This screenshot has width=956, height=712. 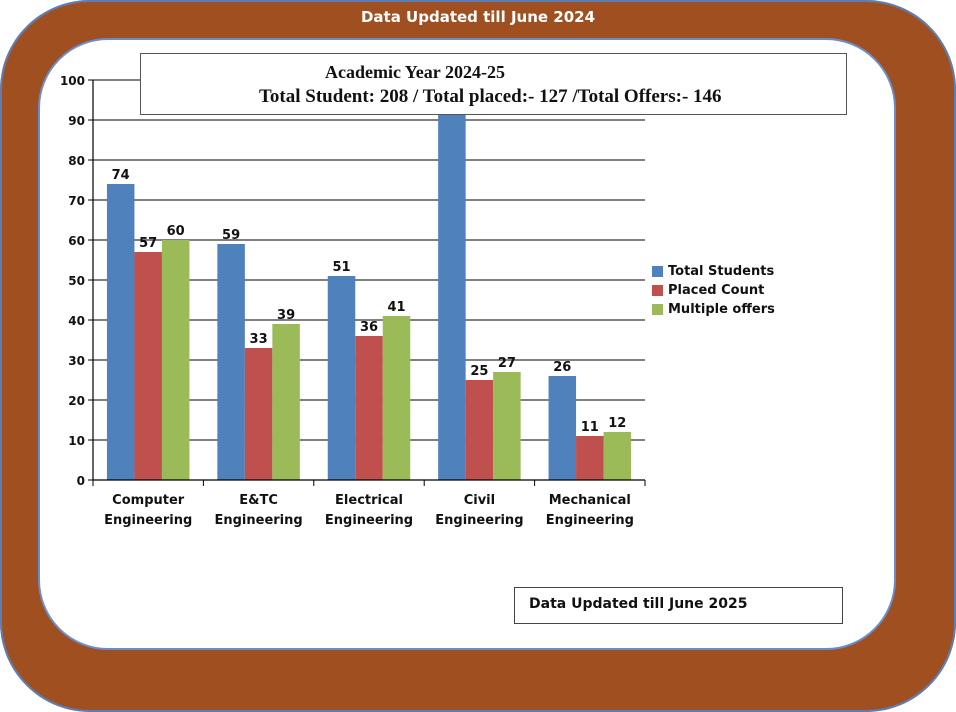 What do you see at coordinates (562, 367) in the screenshot?
I see `data-label: 26` at bounding box center [562, 367].